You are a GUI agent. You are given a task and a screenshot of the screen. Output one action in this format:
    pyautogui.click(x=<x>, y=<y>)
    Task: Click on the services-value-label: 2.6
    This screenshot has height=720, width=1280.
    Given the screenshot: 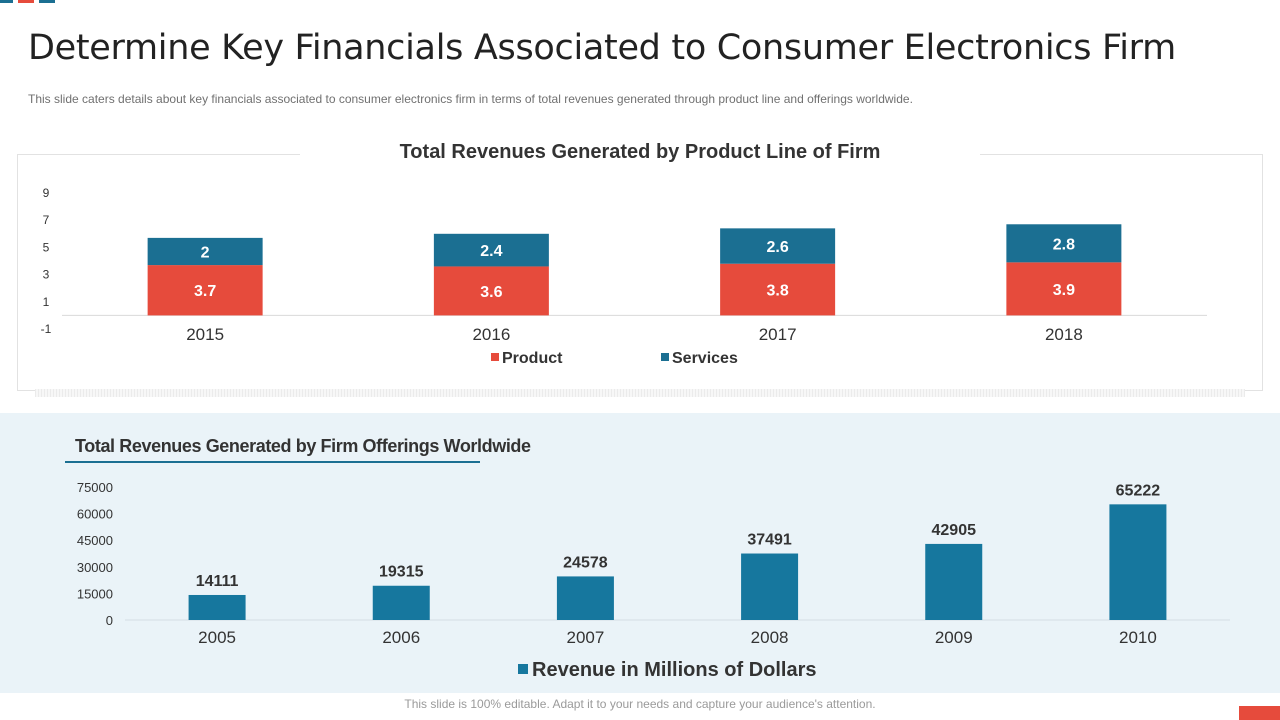 What is the action you would take?
    pyautogui.click(x=778, y=247)
    